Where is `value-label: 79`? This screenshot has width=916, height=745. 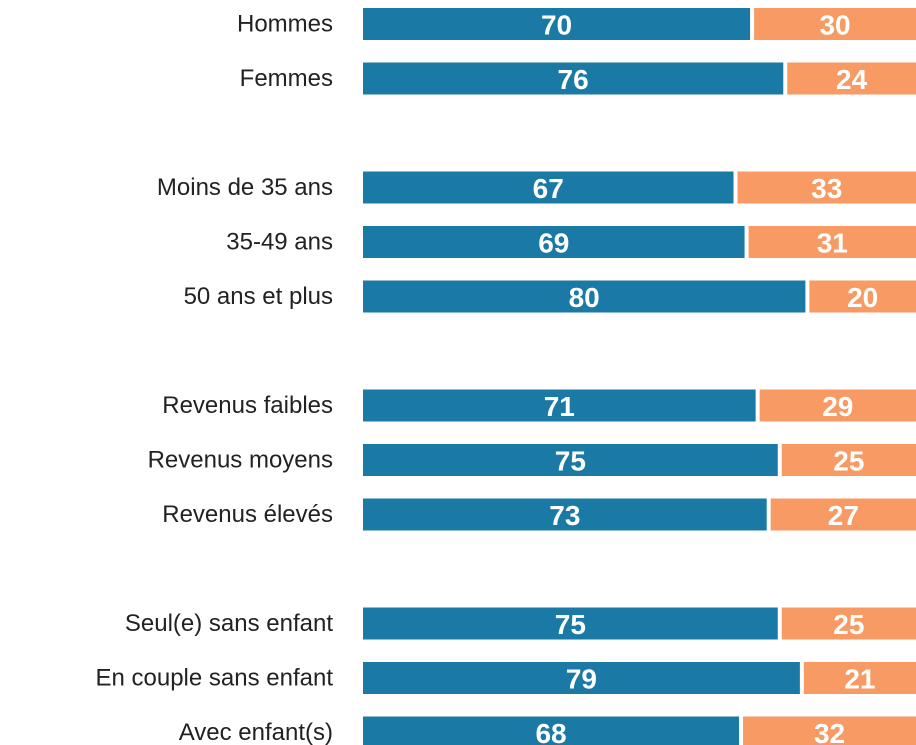 value-label: 79 is located at coordinates (581, 679).